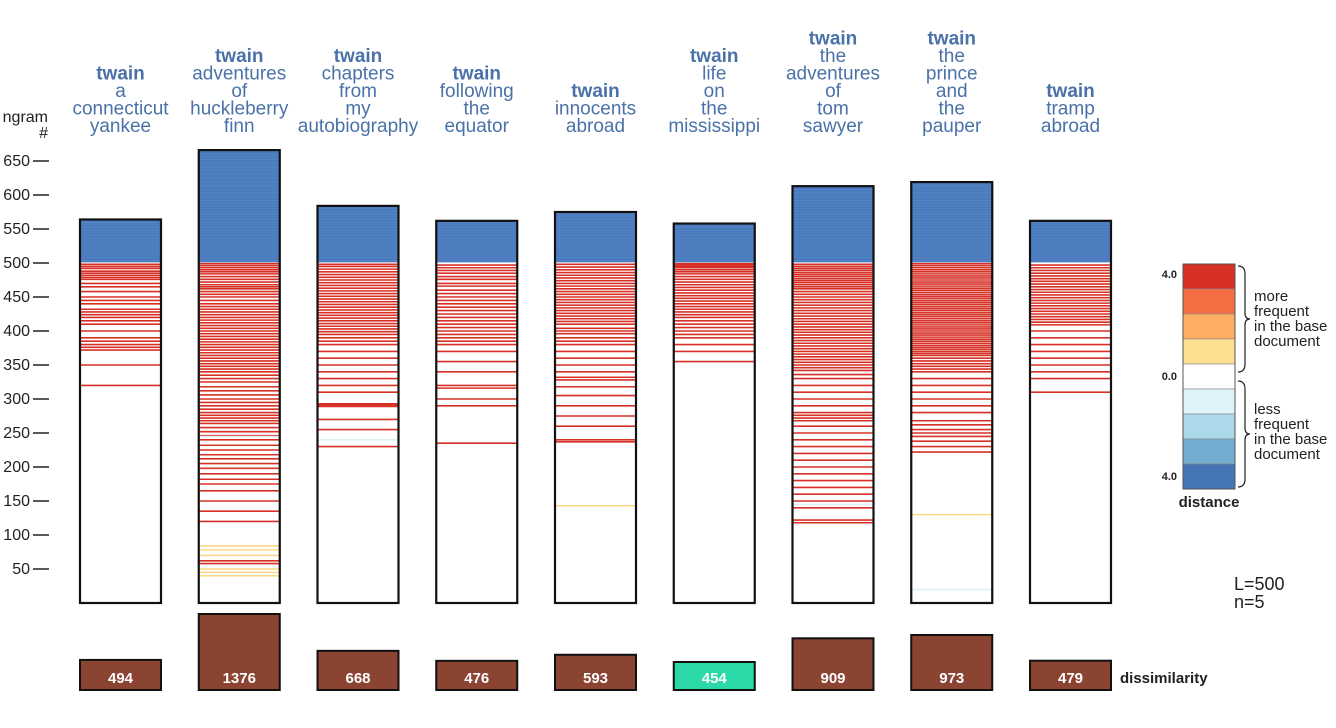  Describe the element at coordinates (358, 126) in the screenshot. I see `book-title-line: autobiography` at that location.